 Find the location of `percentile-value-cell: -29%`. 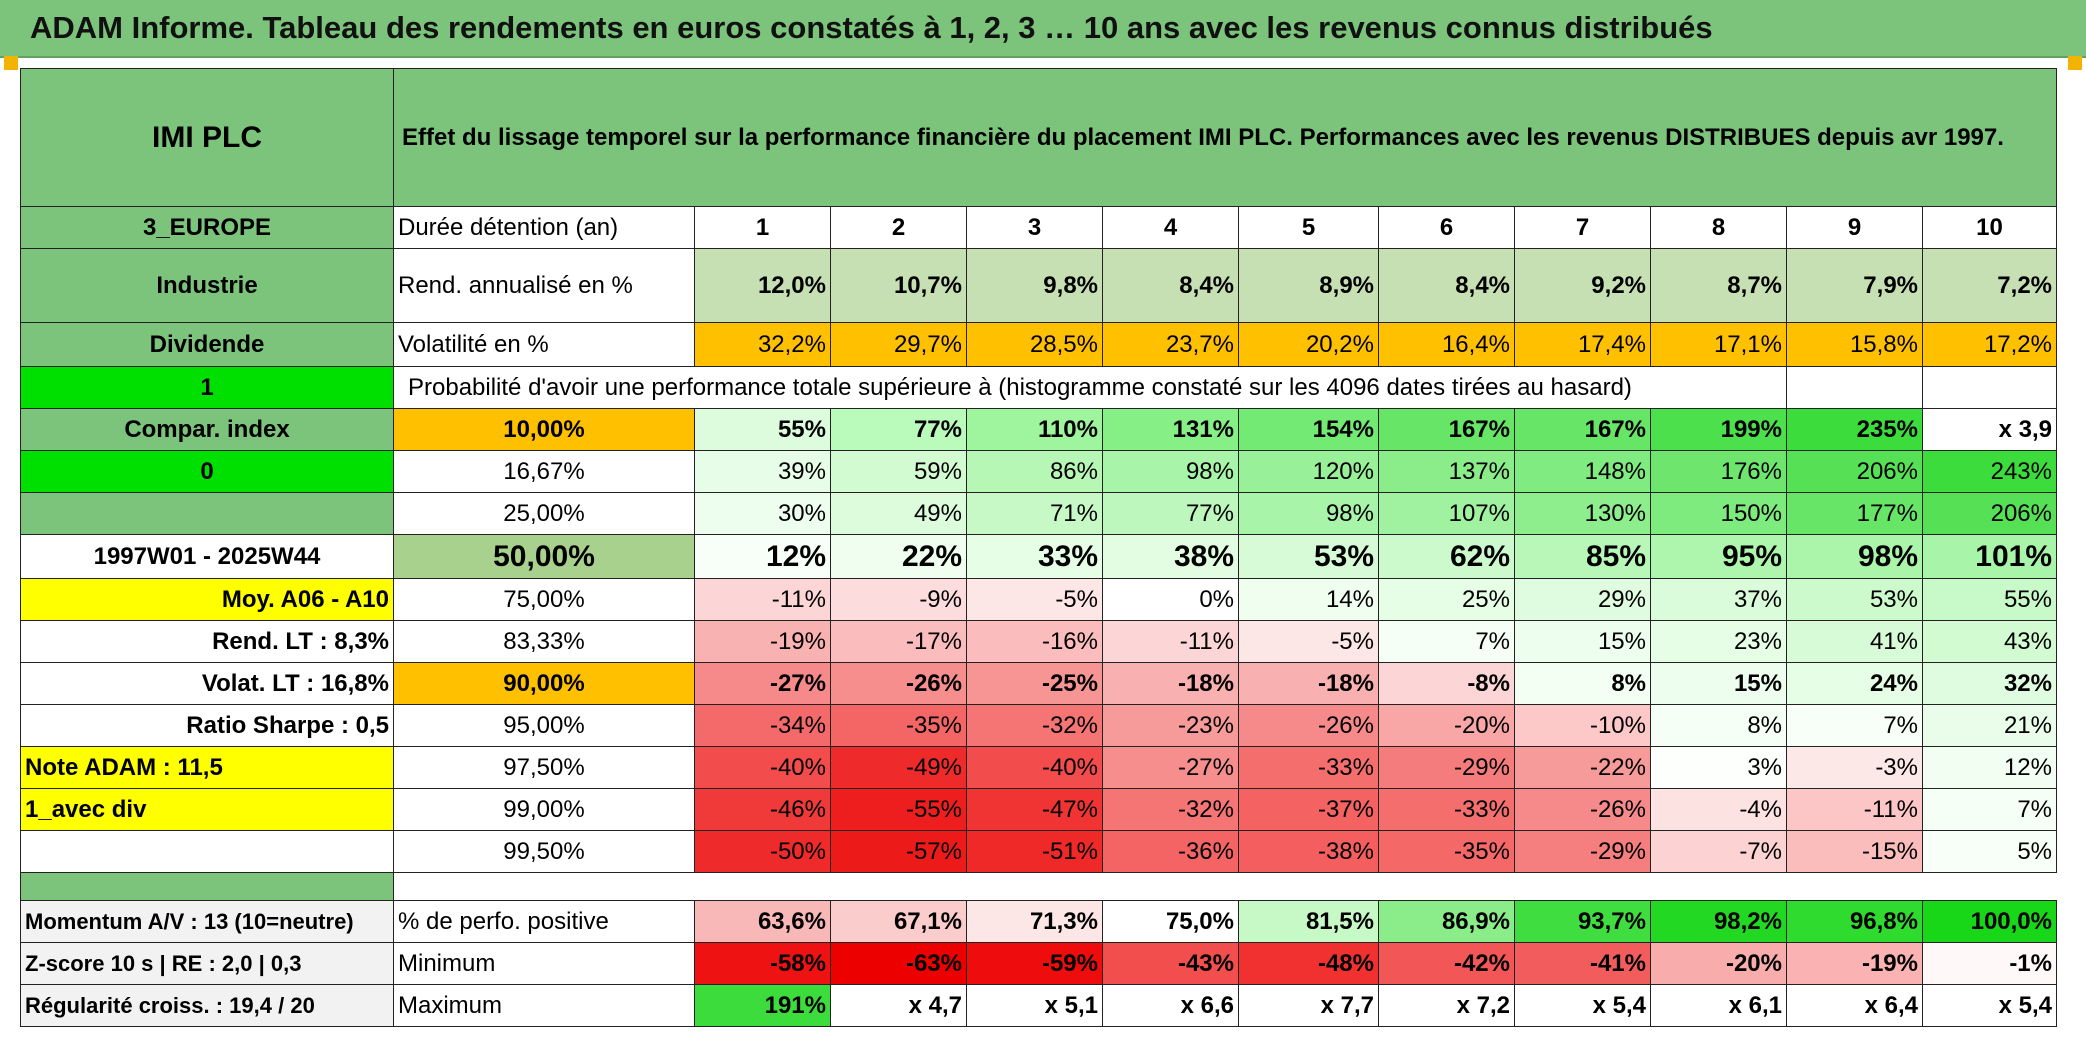

percentile-value-cell: -29% is located at coordinates (1446, 767).